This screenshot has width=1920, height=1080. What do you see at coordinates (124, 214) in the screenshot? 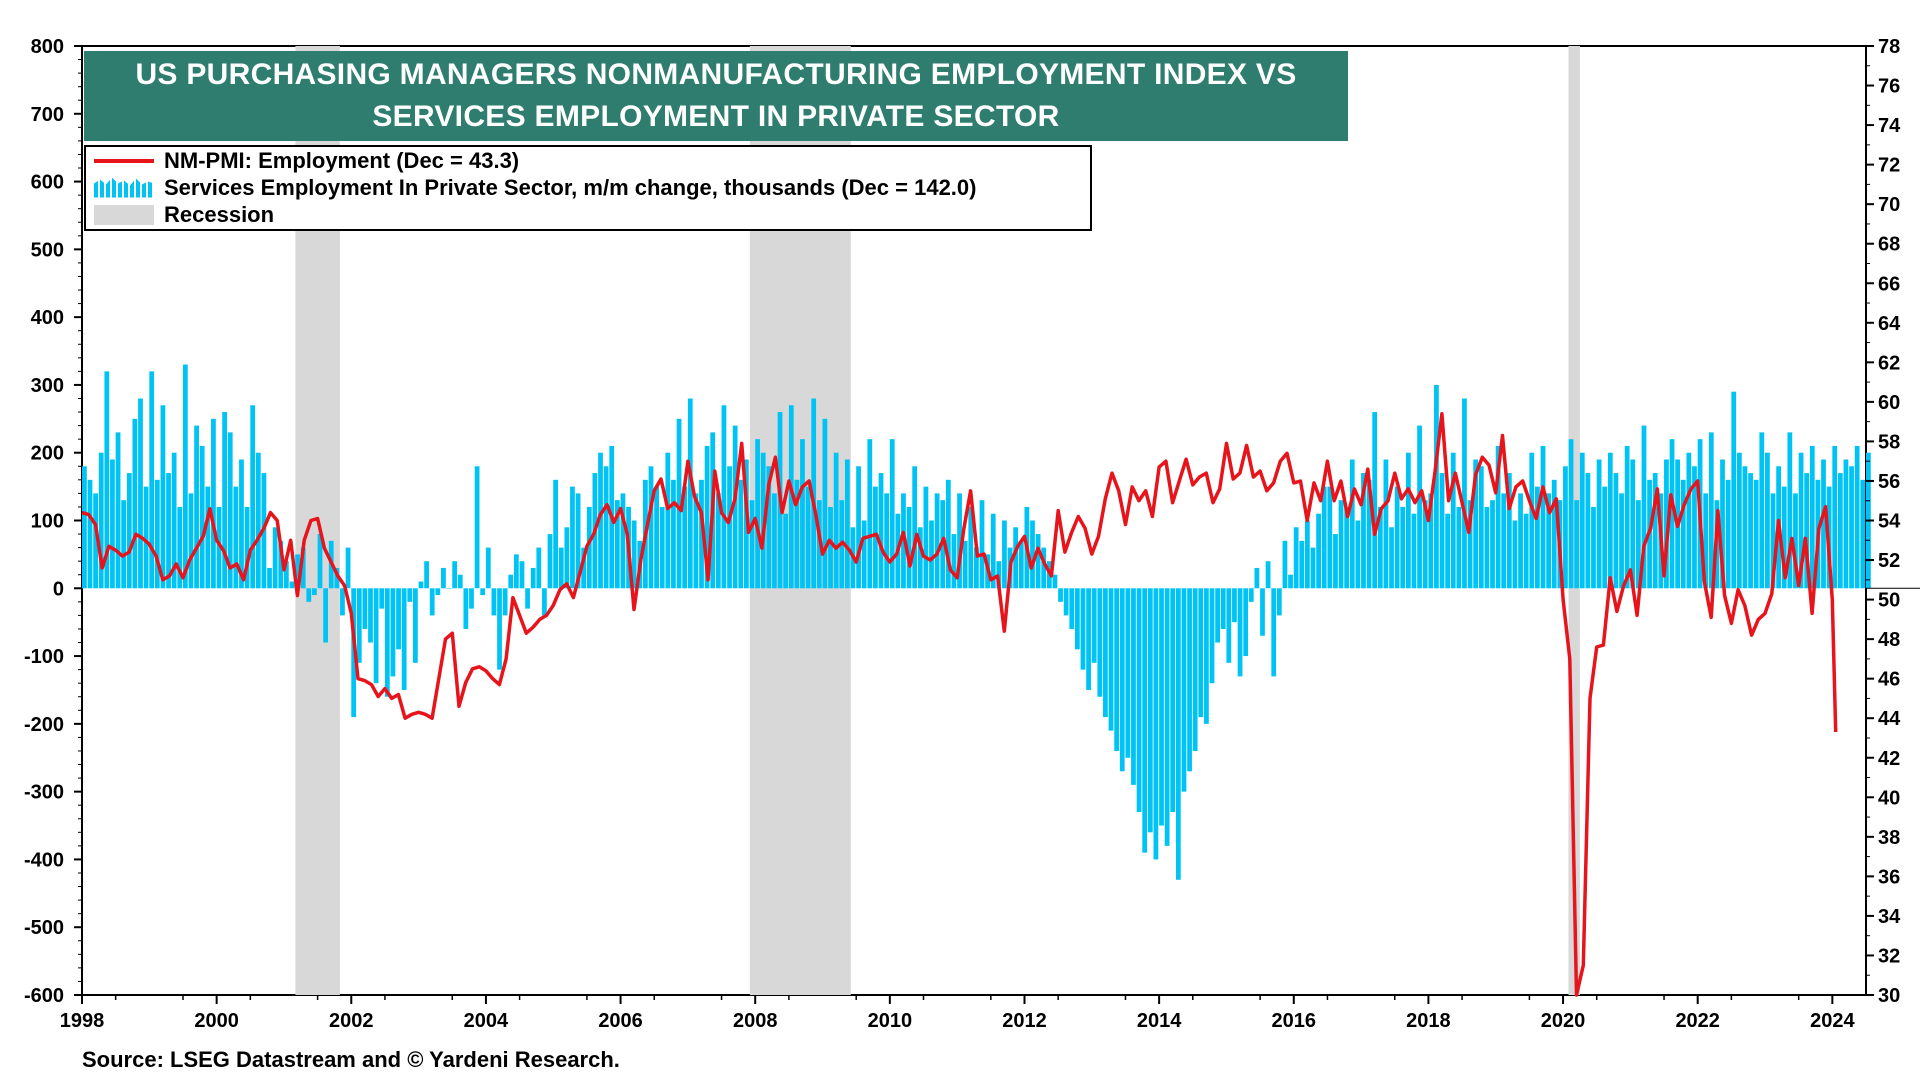
I see `legend-recession-swatch` at bounding box center [124, 214].